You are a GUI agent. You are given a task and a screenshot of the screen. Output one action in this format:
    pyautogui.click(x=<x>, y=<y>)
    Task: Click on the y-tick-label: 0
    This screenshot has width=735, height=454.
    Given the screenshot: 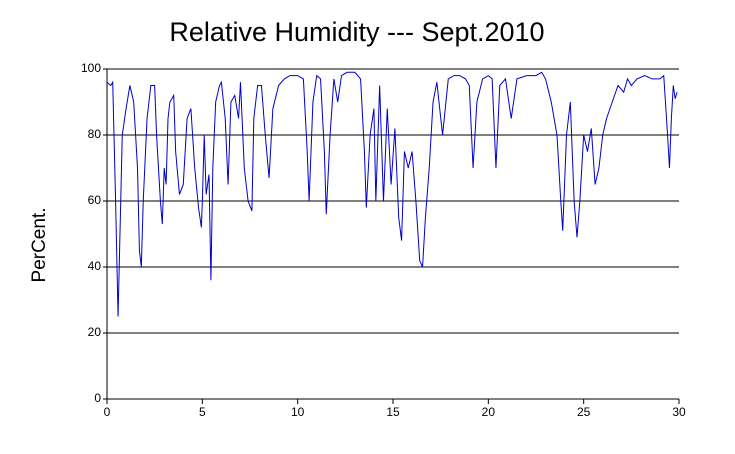 What is the action you would take?
    pyautogui.click(x=97, y=398)
    